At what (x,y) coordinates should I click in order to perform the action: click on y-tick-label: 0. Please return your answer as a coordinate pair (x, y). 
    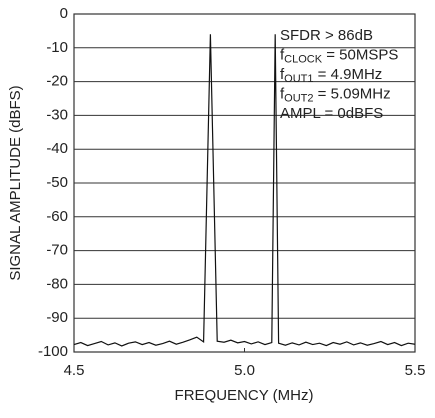
    Looking at the image, I should click on (64, 13).